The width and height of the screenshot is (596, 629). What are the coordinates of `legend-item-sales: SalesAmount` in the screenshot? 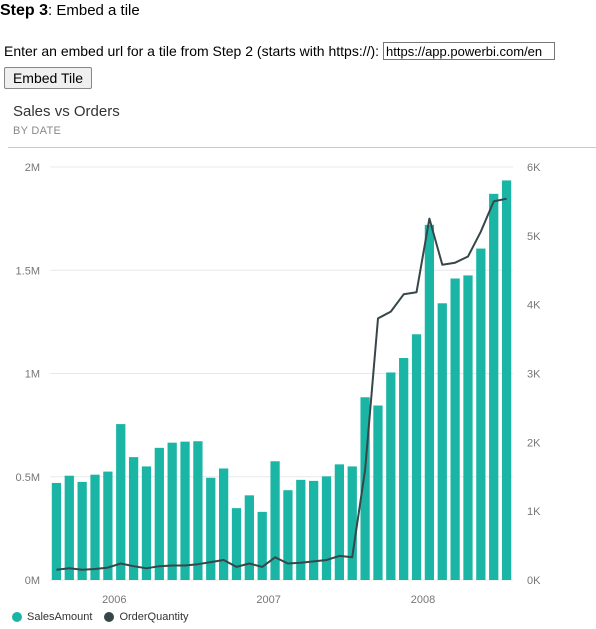 It's located at (52, 617).